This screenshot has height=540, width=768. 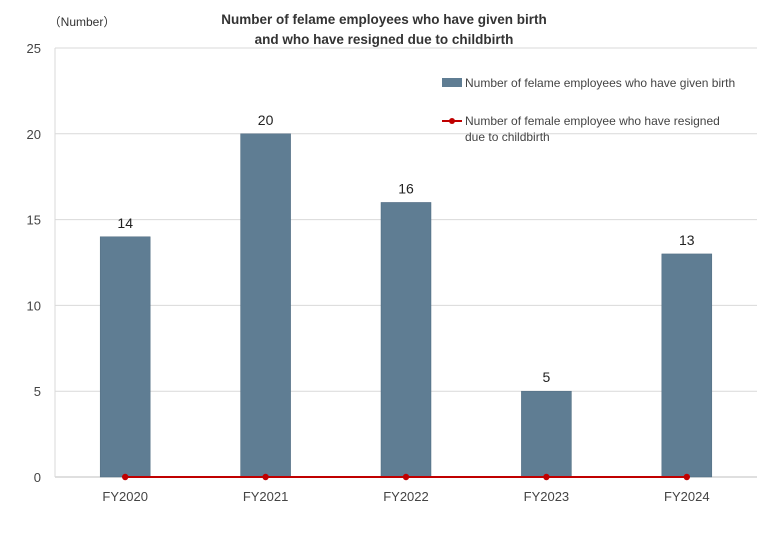 I want to click on x-tick-label: FY2022, so click(x=406, y=496).